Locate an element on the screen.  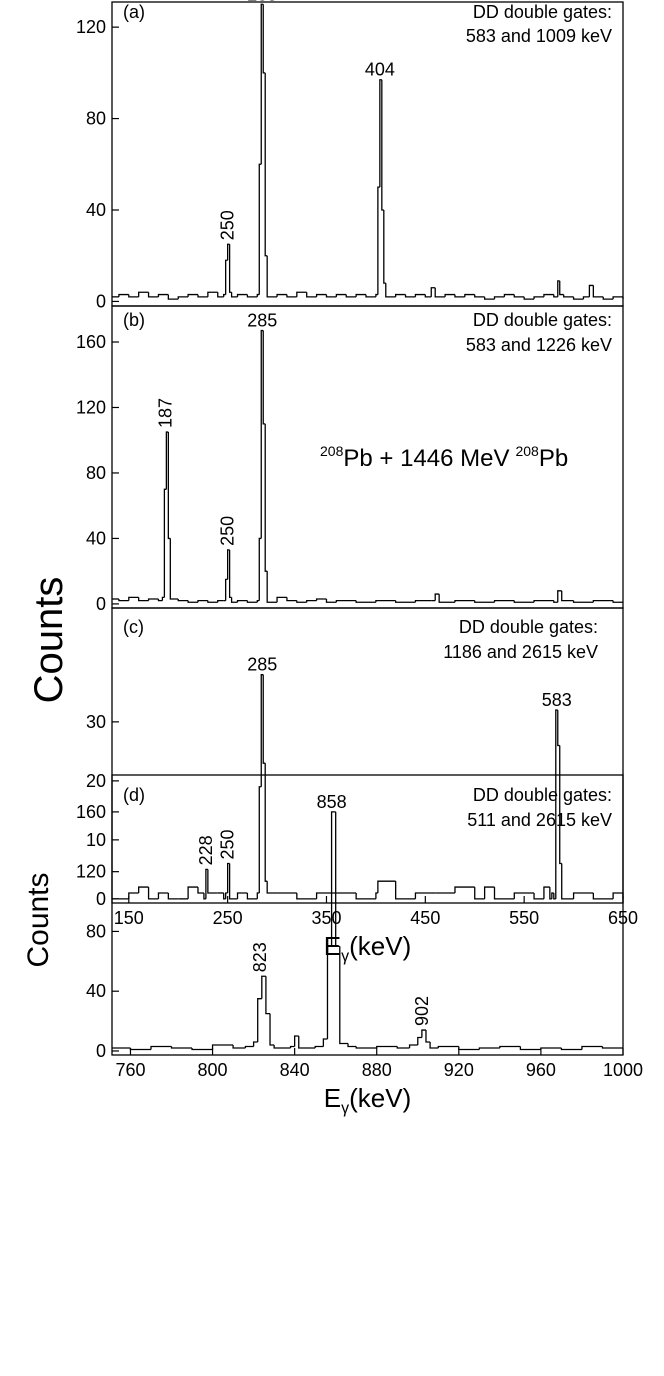
x-axis-label: Eγ(keV) is located at coordinates (367, 1100).